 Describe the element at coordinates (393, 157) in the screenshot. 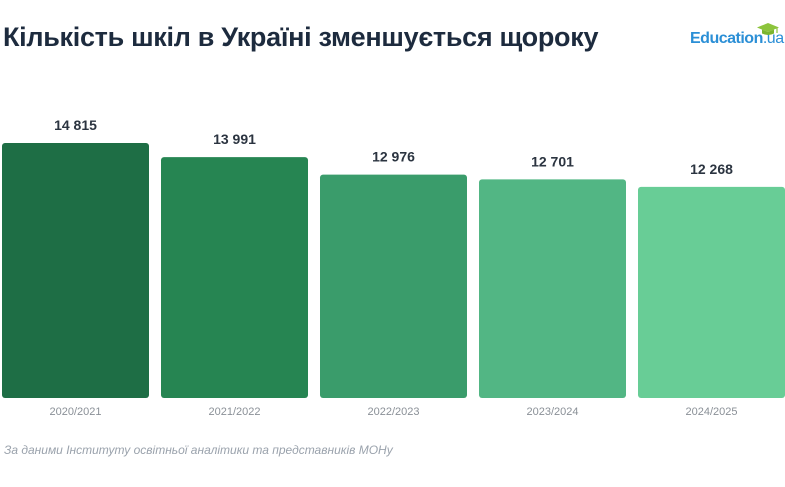

I see `value-label: 12 976` at that location.